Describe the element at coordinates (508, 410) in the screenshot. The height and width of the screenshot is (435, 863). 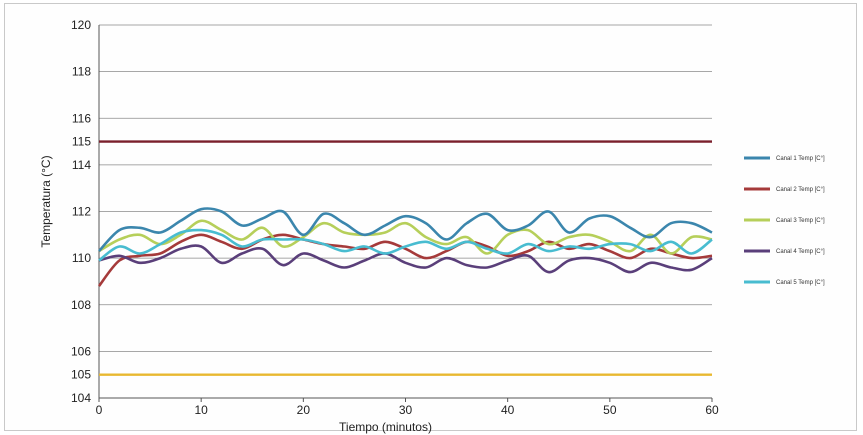
I see `x-tick-label: 40` at that location.